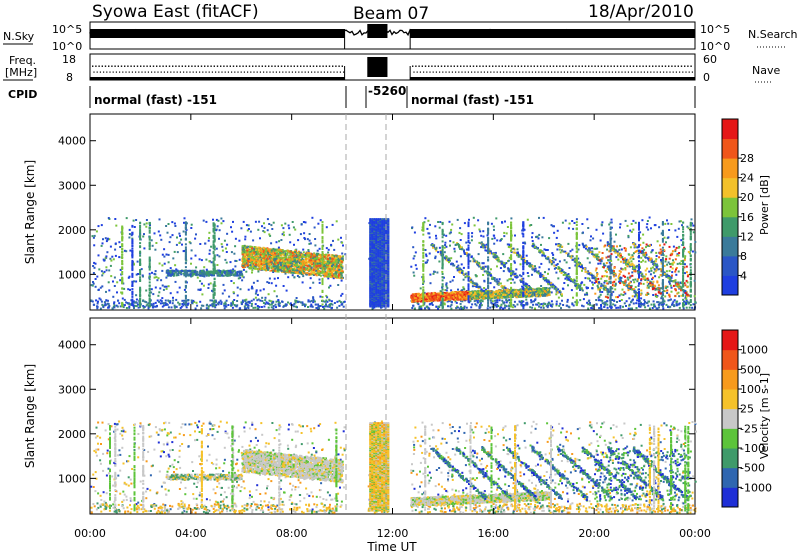  I want to click on freq-tick-bottom: 8, so click(69, 77).